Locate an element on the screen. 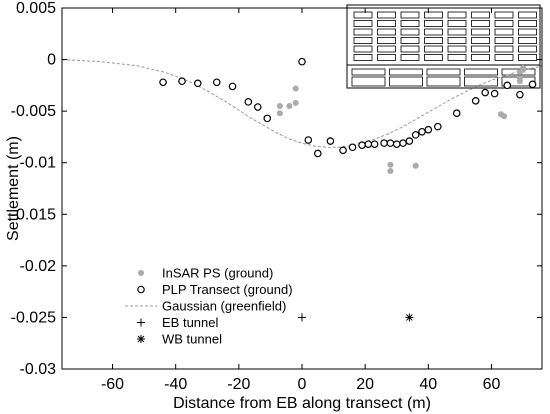 Image resolution: width=550 pixels, height=414 pixels. x-tick-label: 60 is located at coordinates (492, 384).